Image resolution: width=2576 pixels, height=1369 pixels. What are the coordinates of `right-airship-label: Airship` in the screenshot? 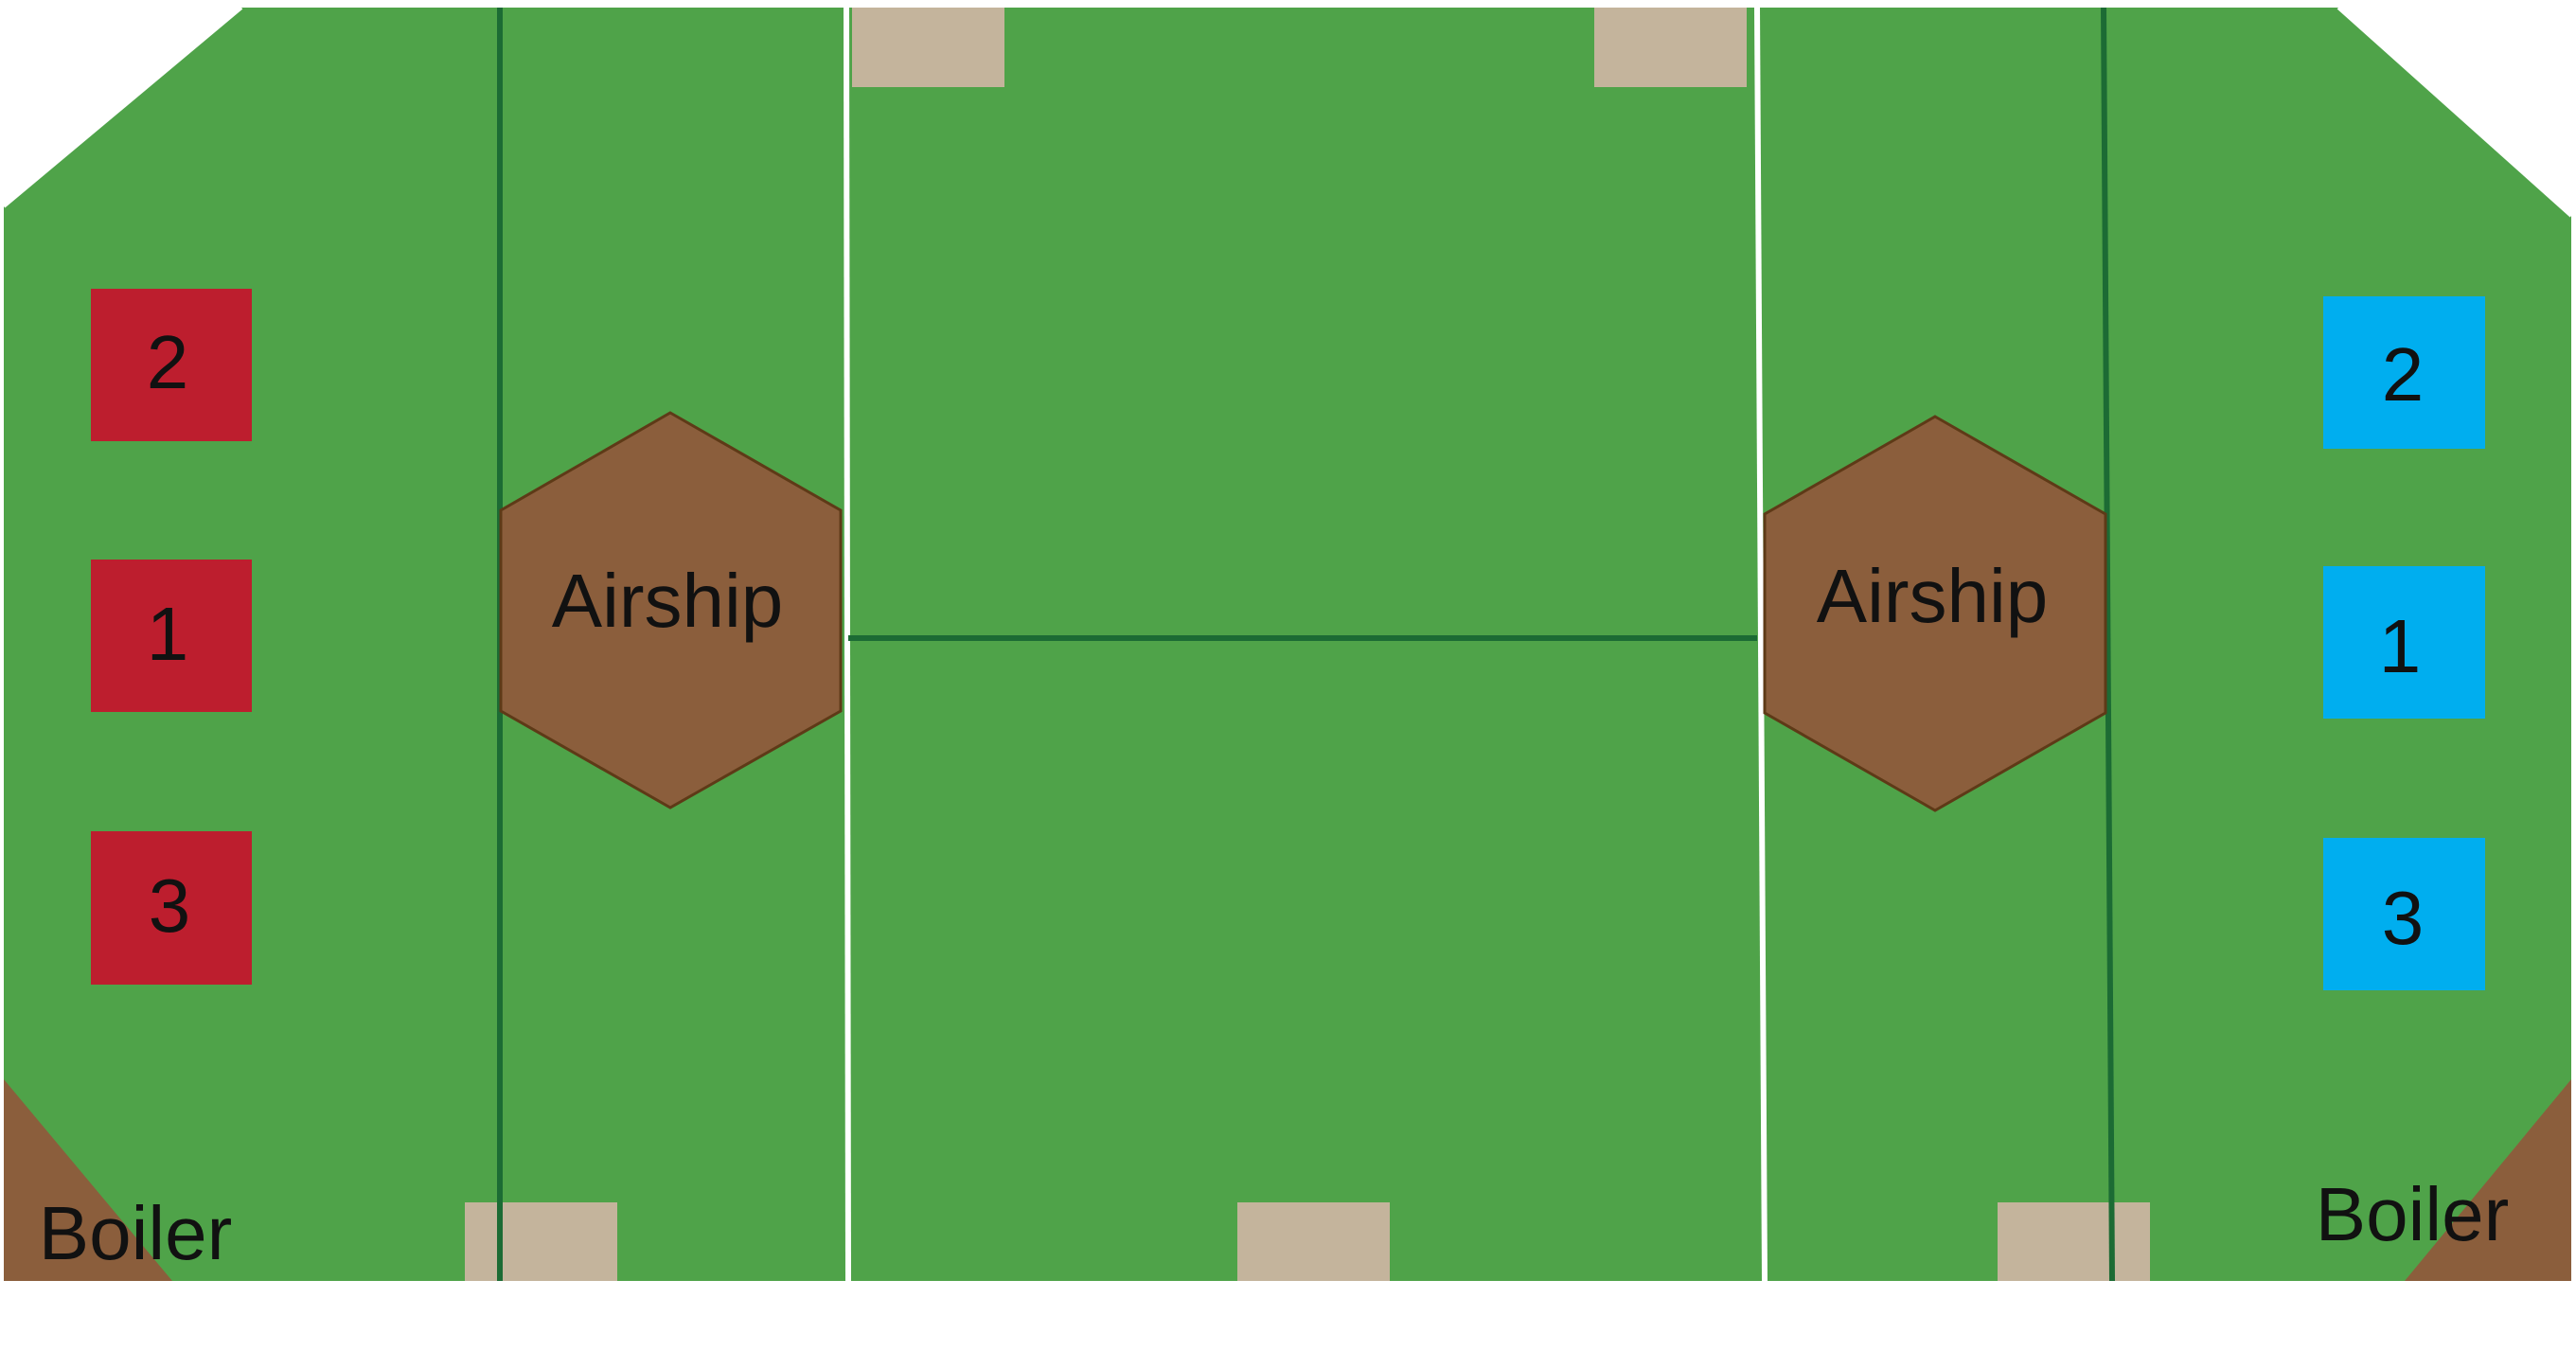 It's located at (1933, 596).